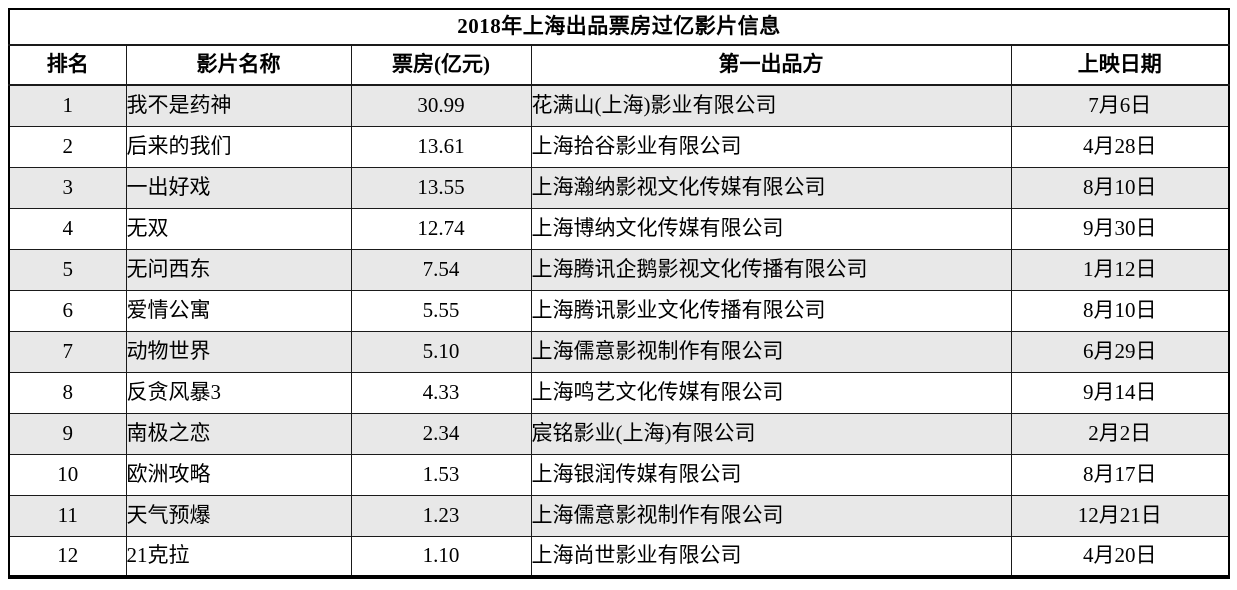 Image resolution: width=1237 pixels, height=590 pixels. Describe the element at coordinates (441, 65) in the screenshot. I see `column-header-box-office: 票房(亿元)` at that location.